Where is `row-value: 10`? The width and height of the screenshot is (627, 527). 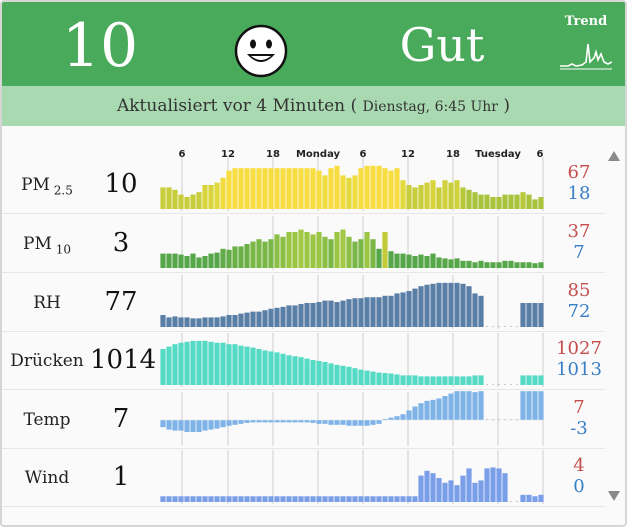 row-value: 10 is located at coordinates (121, 184).